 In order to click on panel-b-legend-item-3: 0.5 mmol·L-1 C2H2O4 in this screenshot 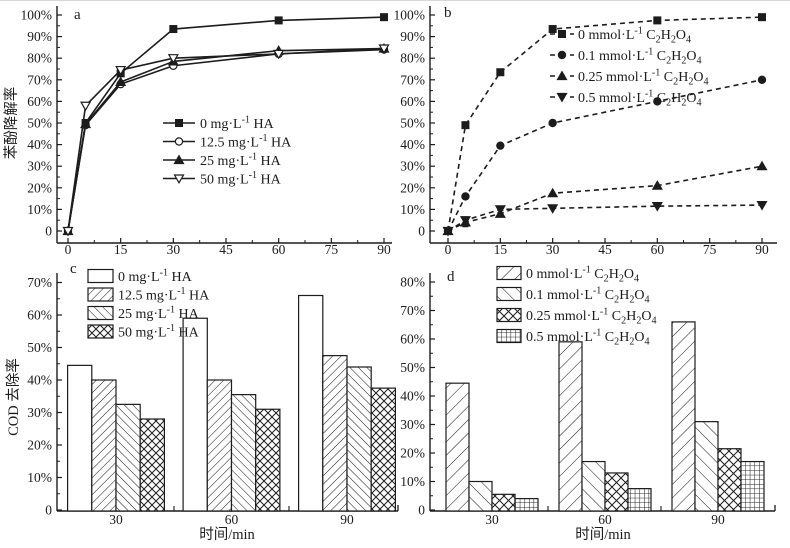, I will do `click(626, 99)`.